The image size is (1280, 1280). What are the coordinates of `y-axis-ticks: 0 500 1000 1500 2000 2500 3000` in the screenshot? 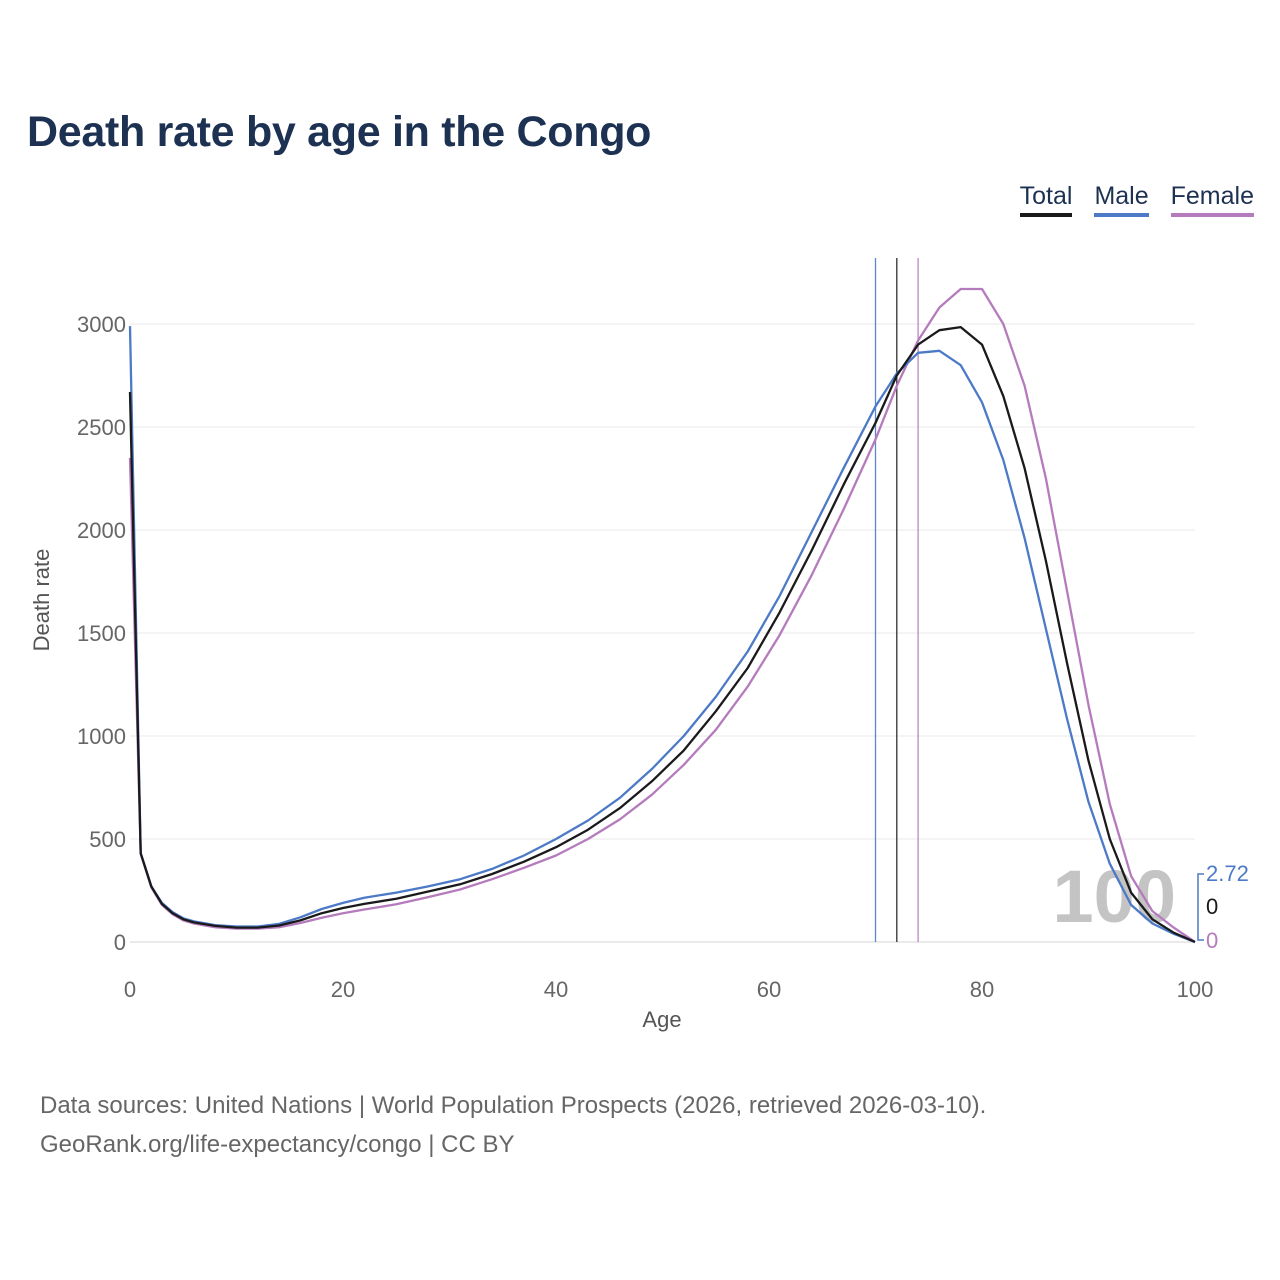 It's located at (101, 633).